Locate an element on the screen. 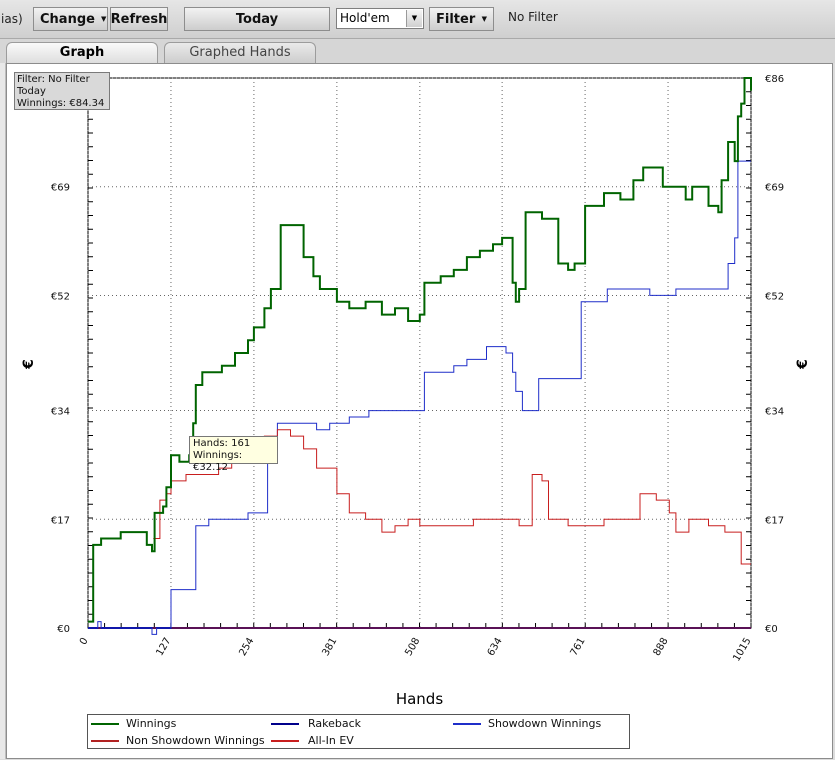  y-tick-label-left: €0 is located at coordinates (63, 629).